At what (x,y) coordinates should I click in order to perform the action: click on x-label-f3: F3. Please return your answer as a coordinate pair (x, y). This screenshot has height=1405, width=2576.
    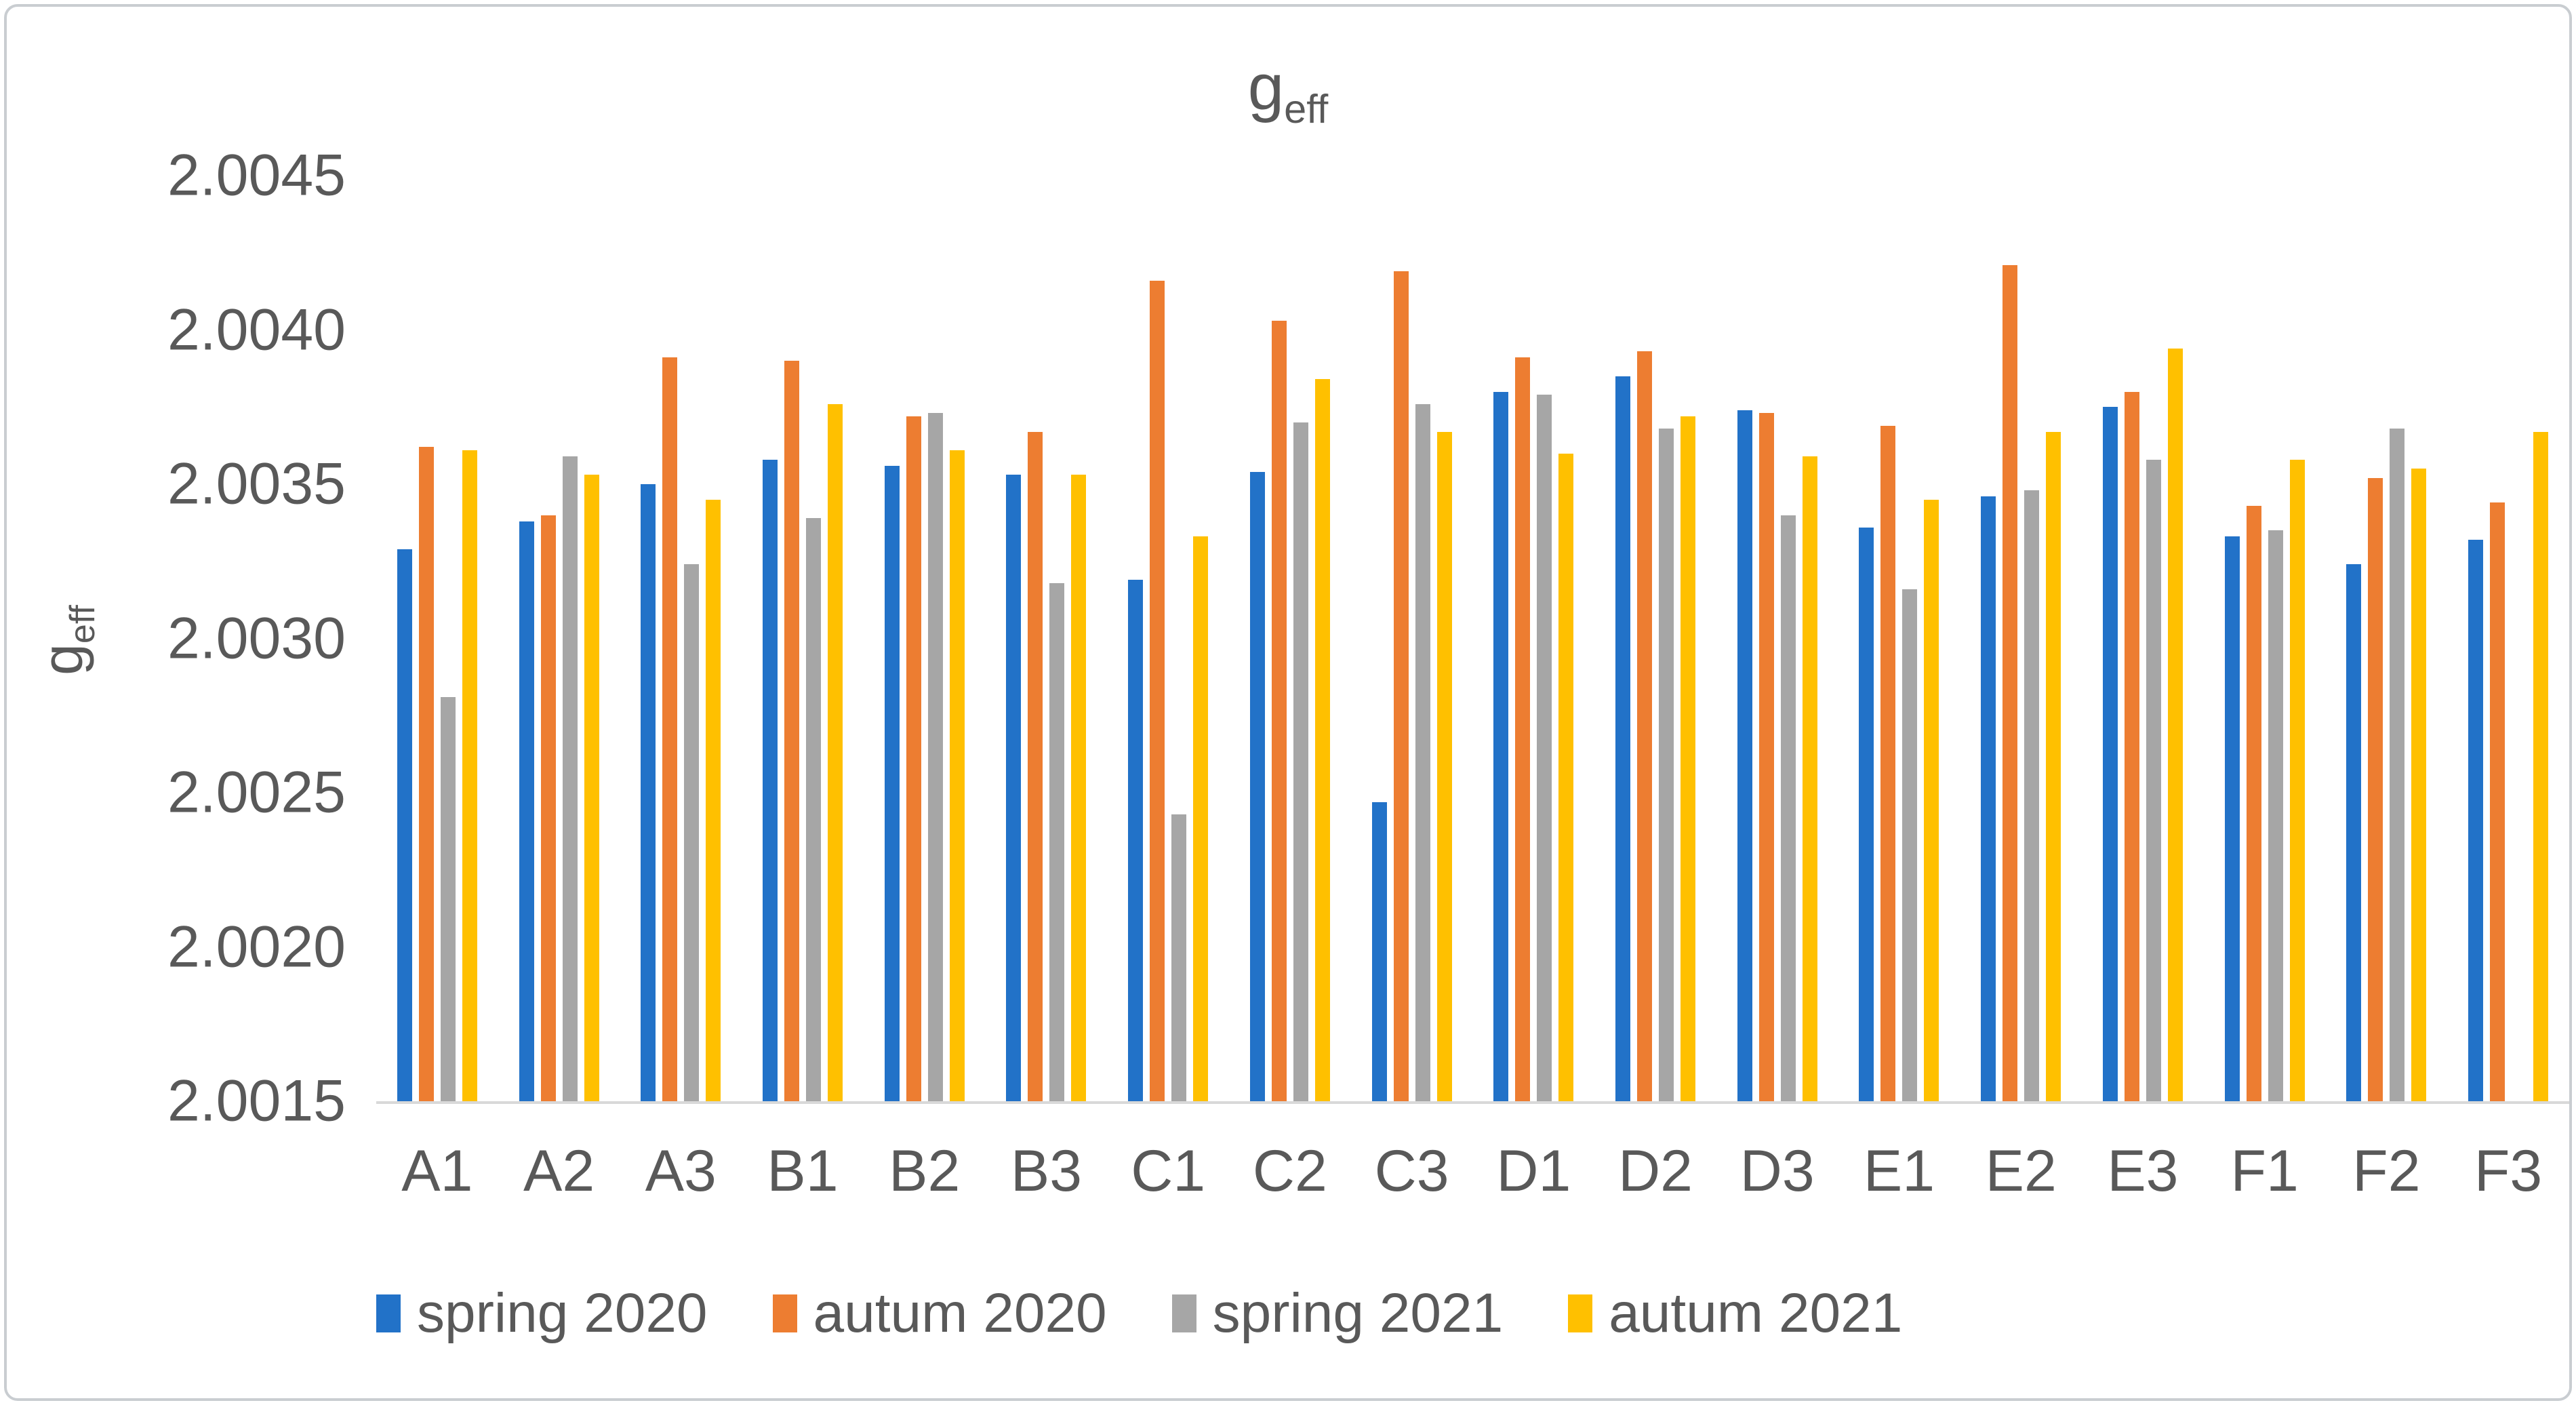
    Looking at the image, I should click on (2508, 1171).